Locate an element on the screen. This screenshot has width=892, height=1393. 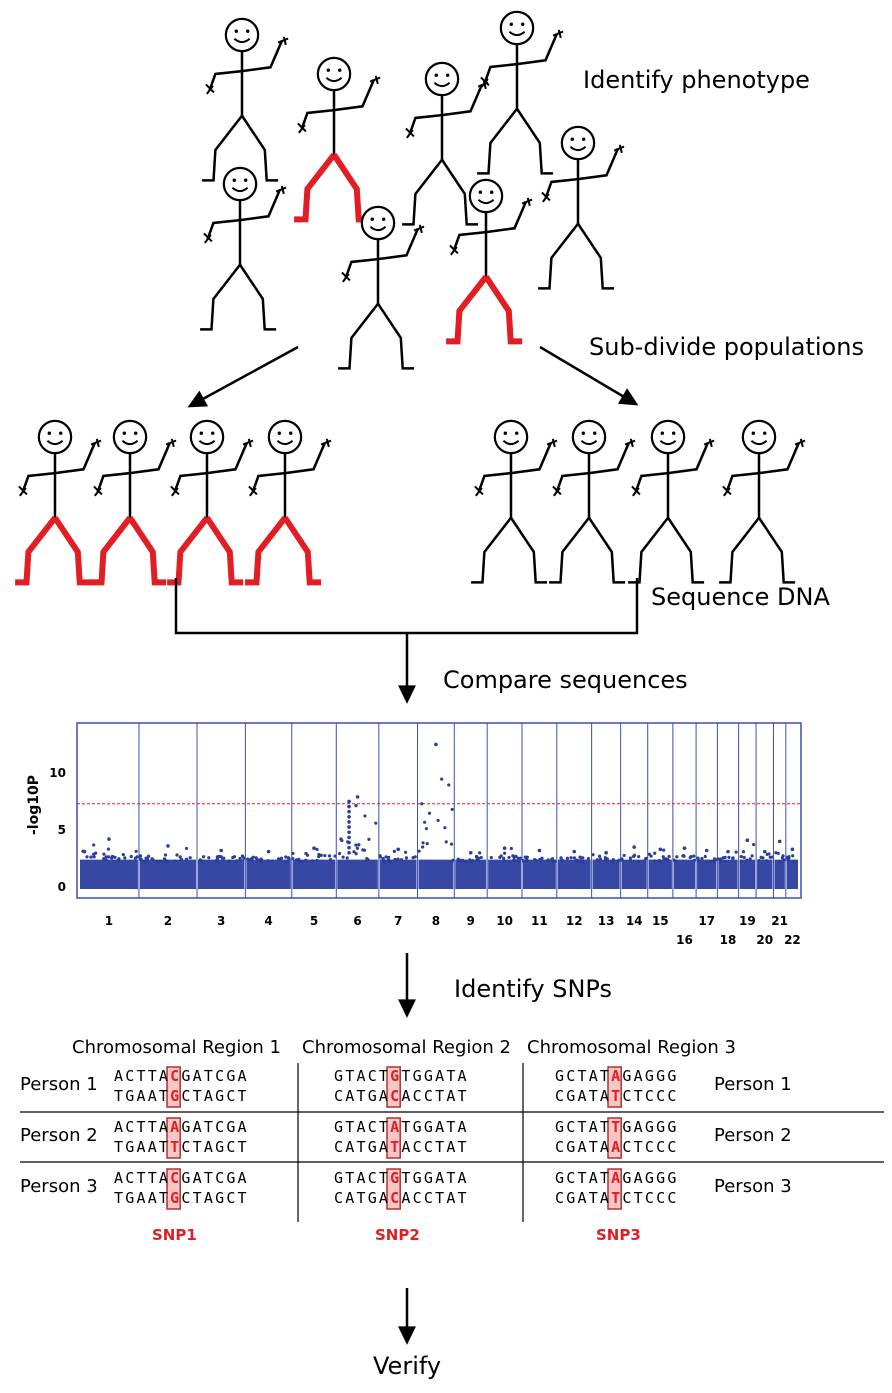
x-tick-label: 18 is located at coordinates (728, 940).